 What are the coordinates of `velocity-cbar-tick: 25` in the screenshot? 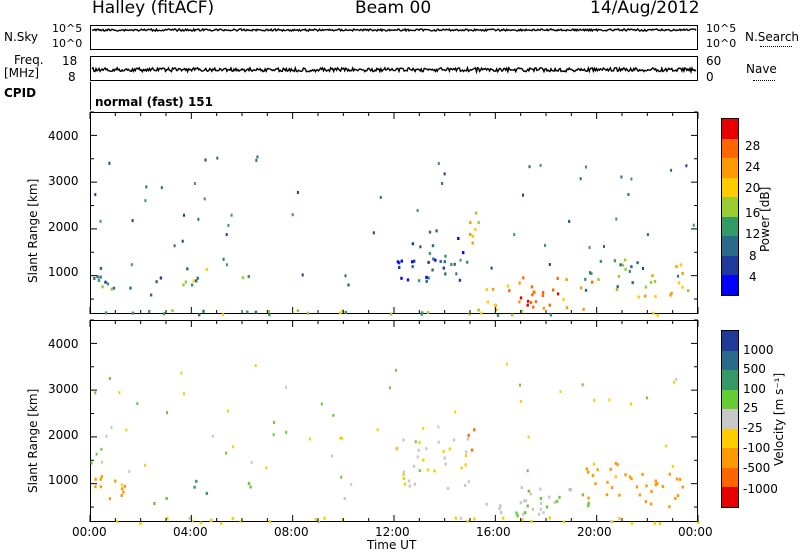 It's located at (751, 408).